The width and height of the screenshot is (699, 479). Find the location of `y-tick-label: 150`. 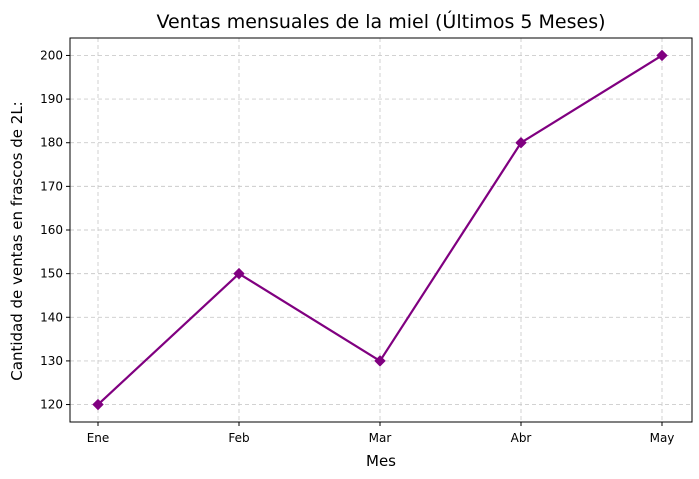

y-tick-label: 150 is located at coordinates (51, 274).